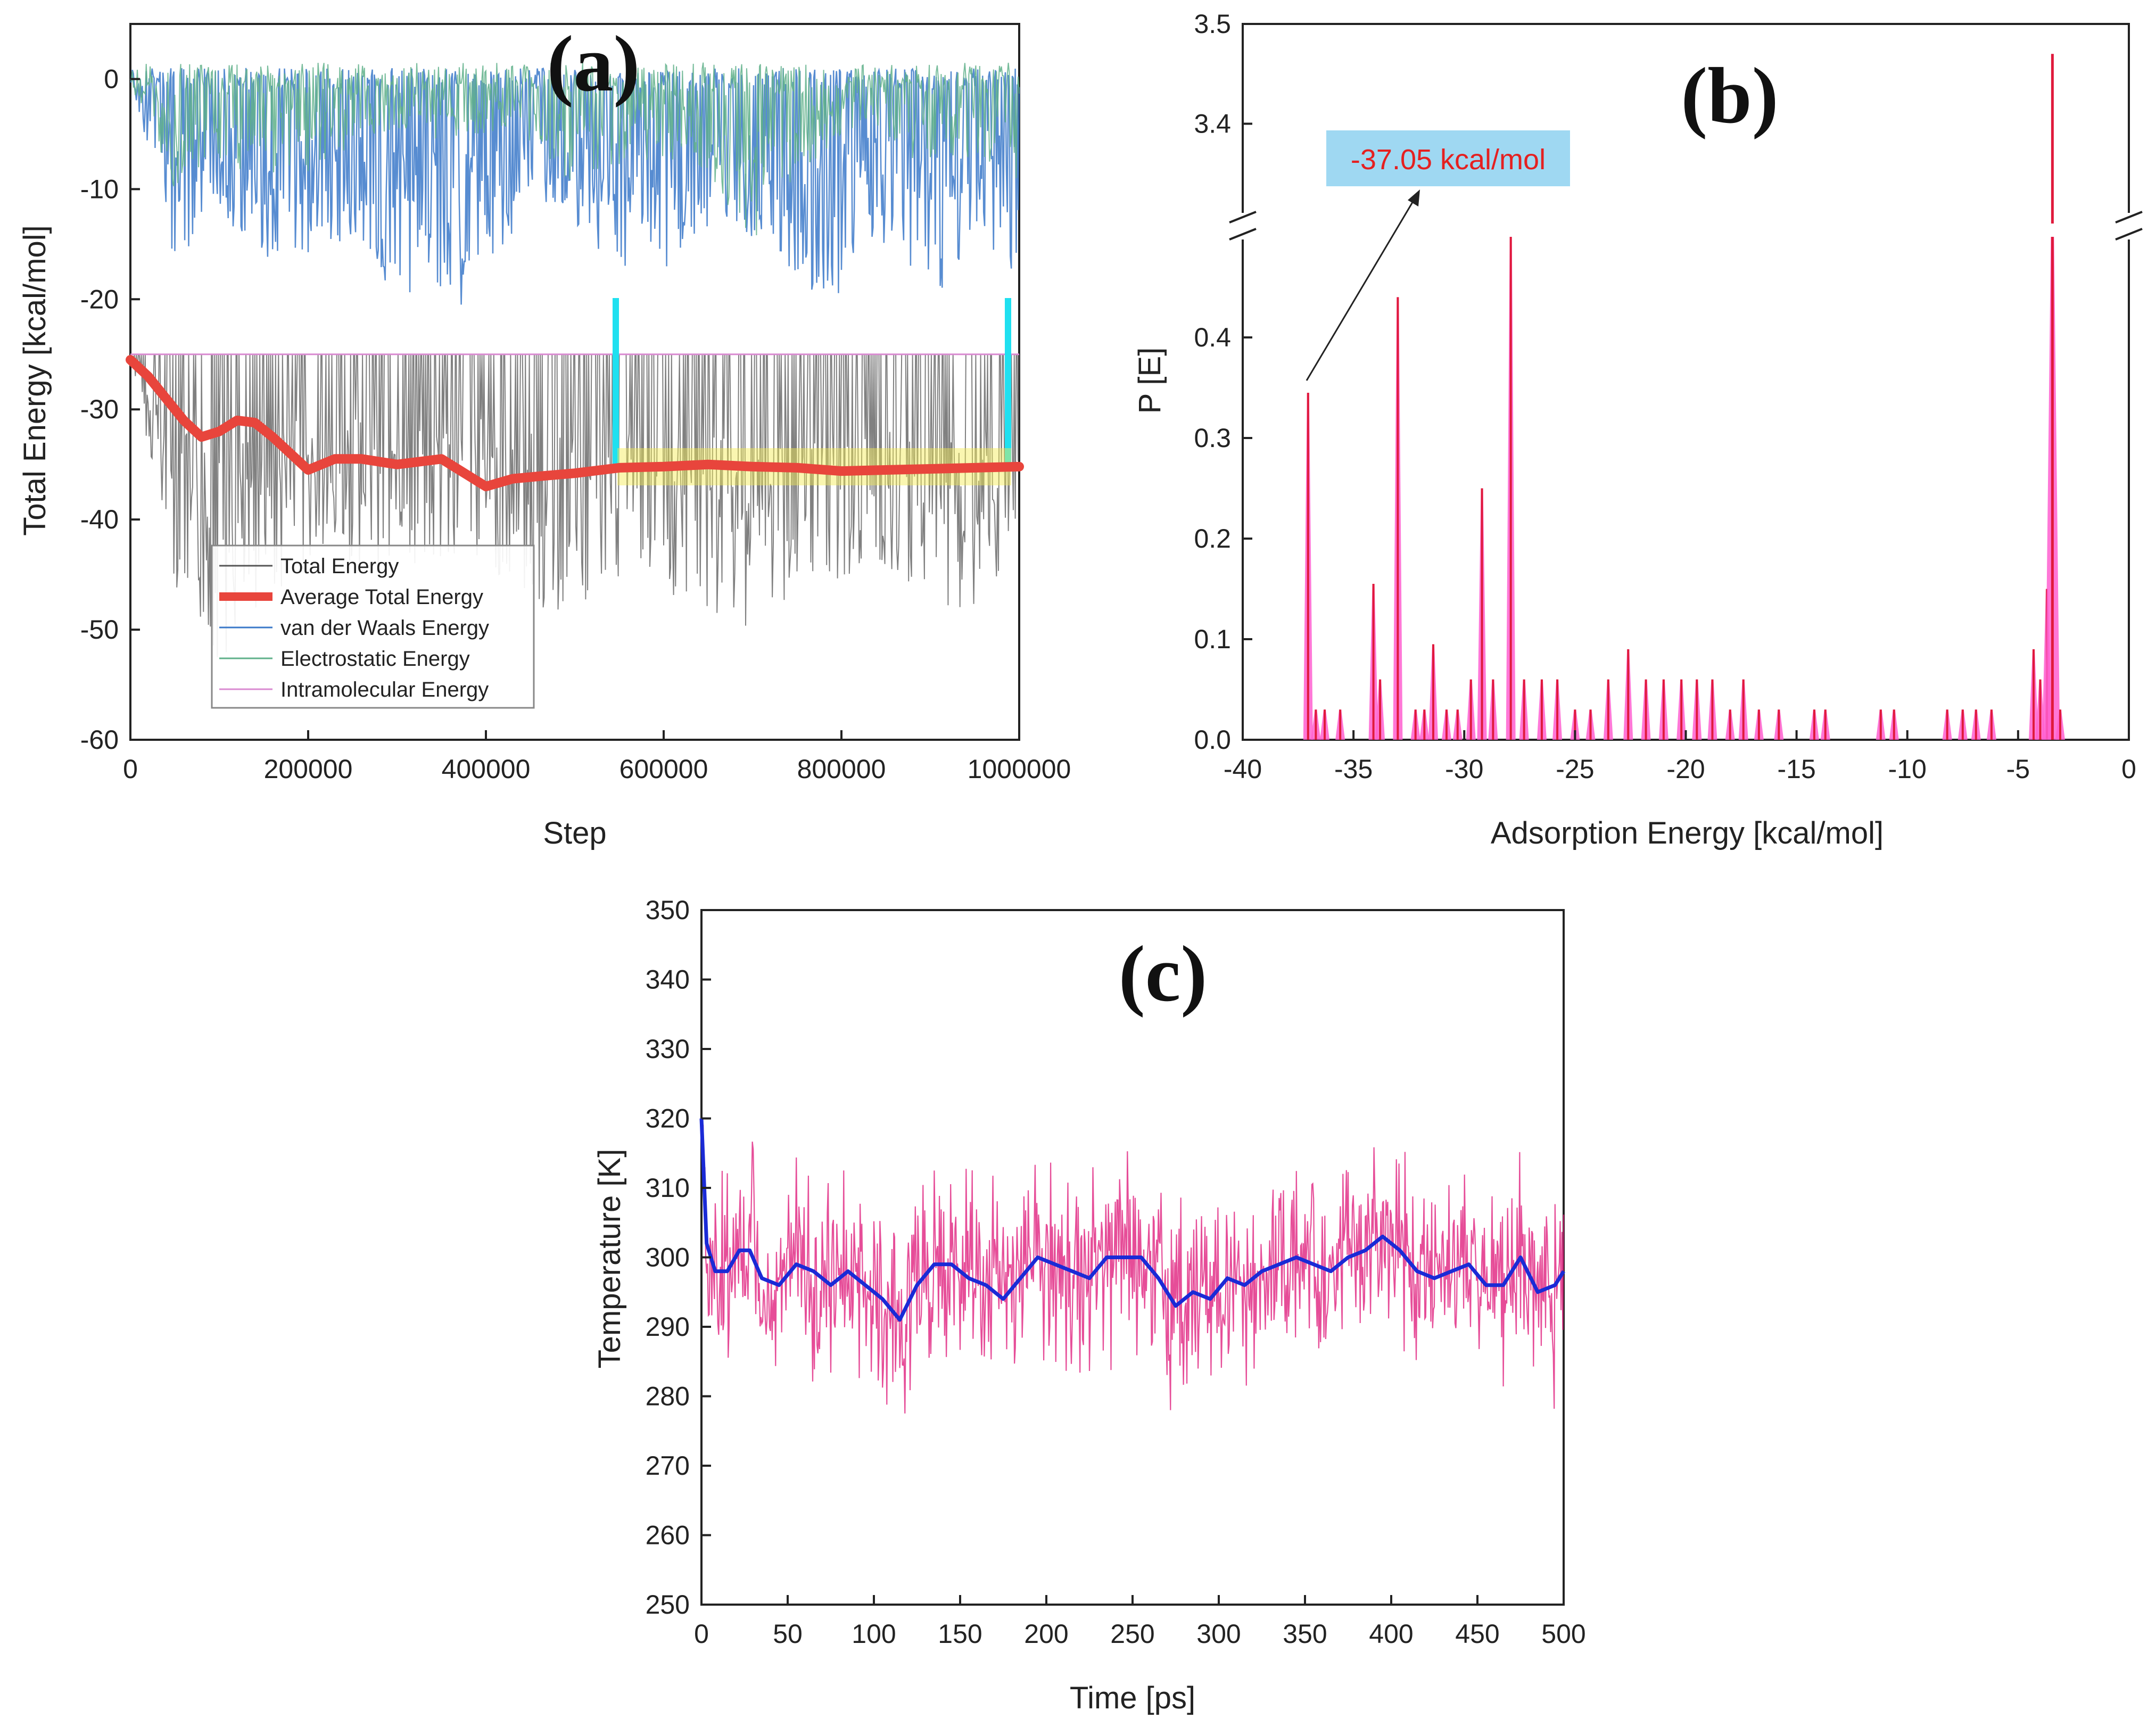  I want to click on panel-a-ytick-label: -10, so click(99, 189).